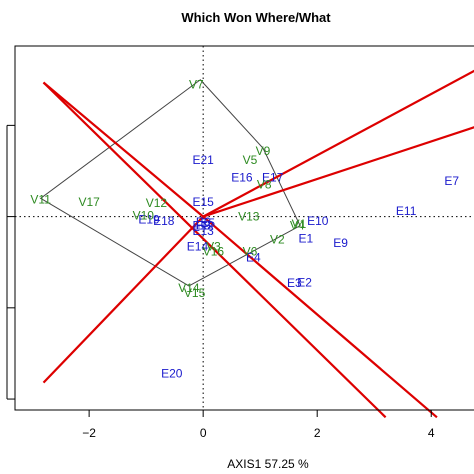 This screenshot has height=474, width=474. What do you see at coordinates (198, 247) in the screenshot?
I see `environment-label: E14` at bounding box center [198, 247].